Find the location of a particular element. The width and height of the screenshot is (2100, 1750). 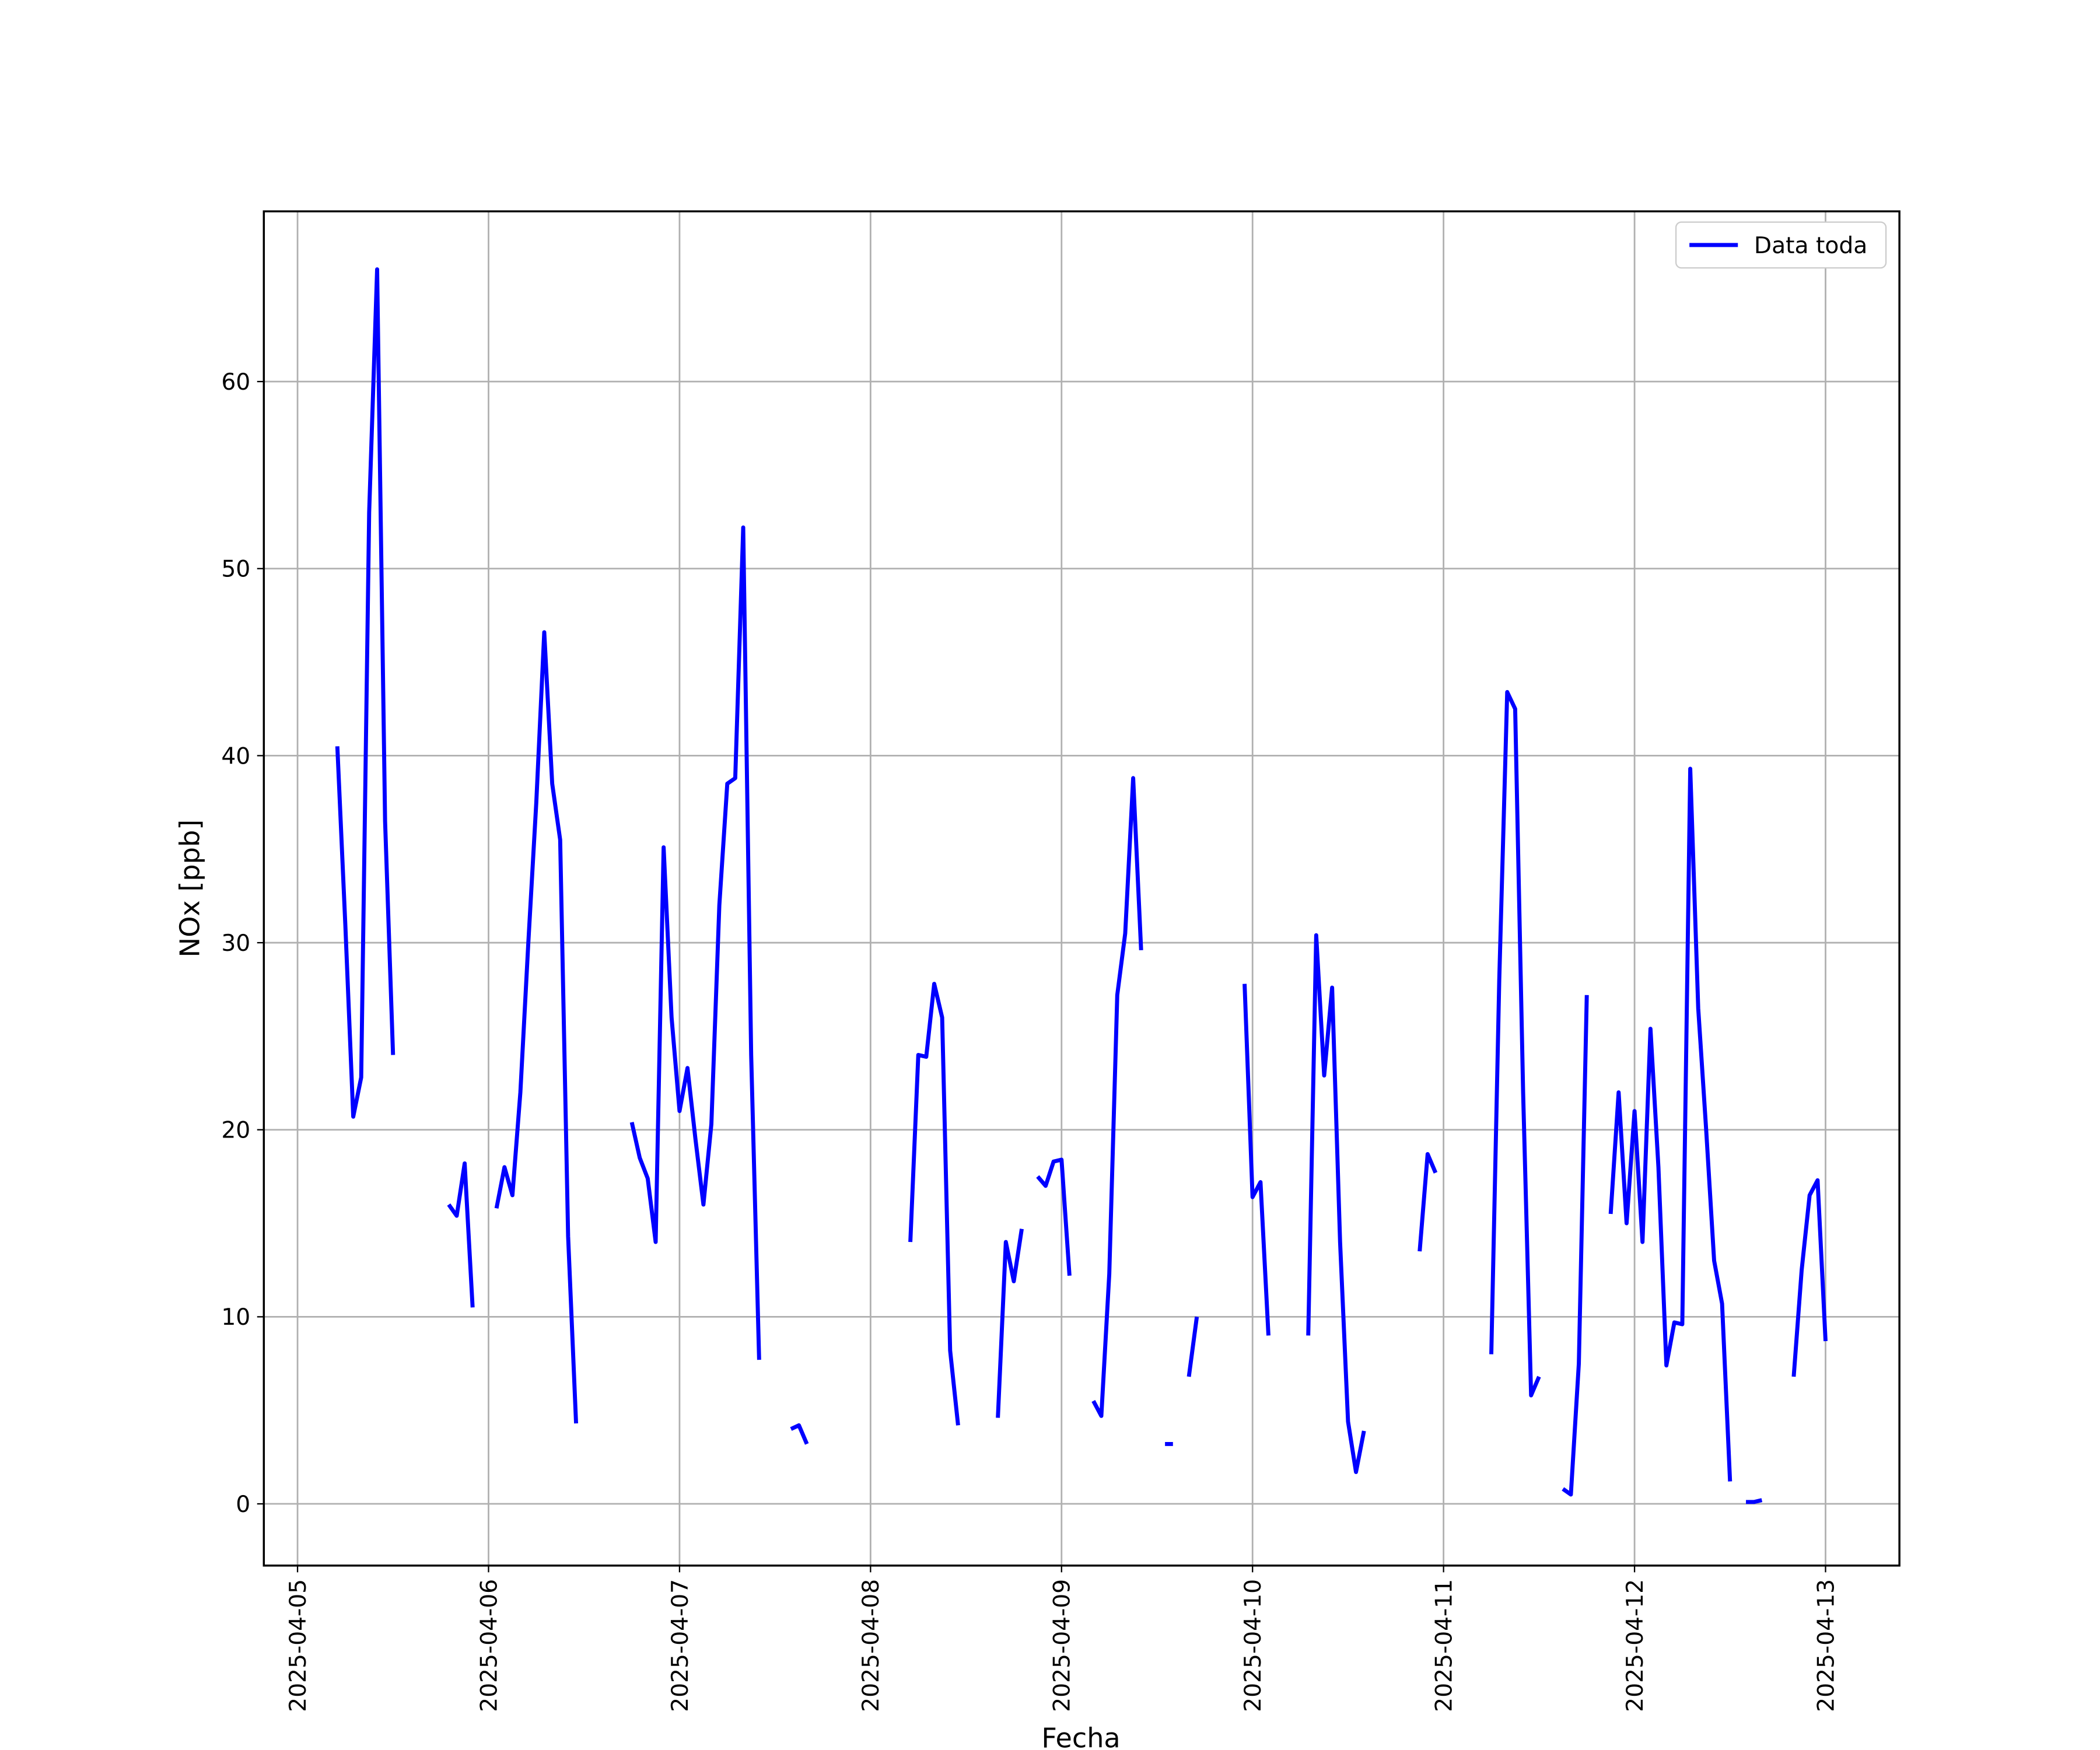

y-tick-label: 60 is located at coordinates (235, 382).